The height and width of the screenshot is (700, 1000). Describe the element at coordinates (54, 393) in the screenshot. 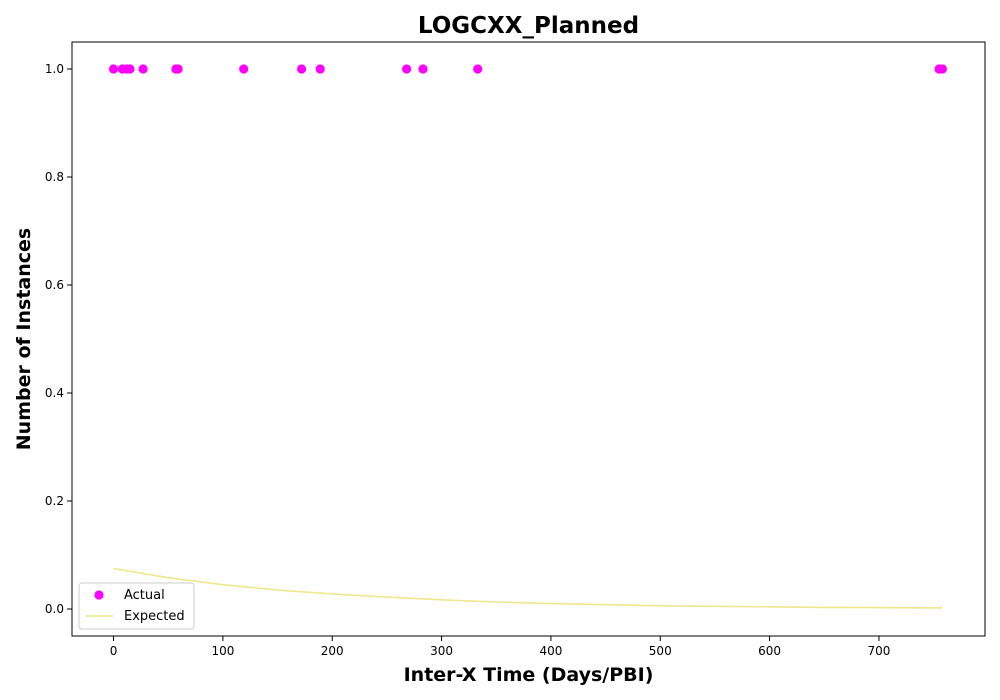

I see `y-tick-label: 0.4` at that location.